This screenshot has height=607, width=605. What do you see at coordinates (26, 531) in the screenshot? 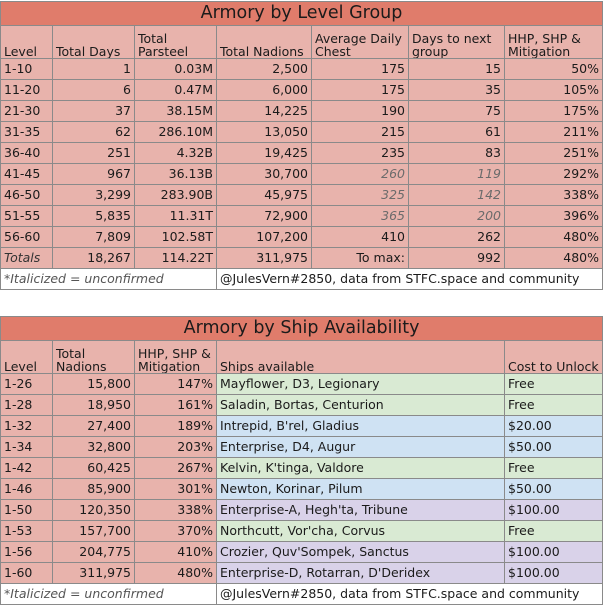
I see `level-cell: 1-53` at bounding box center [26, 531].